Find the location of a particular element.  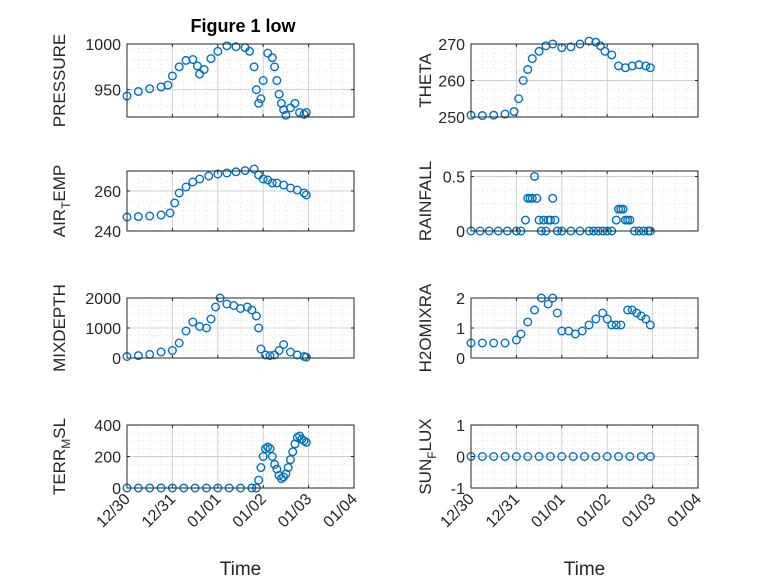

y-tick-label: 240 is located at coordinates (107, 232).